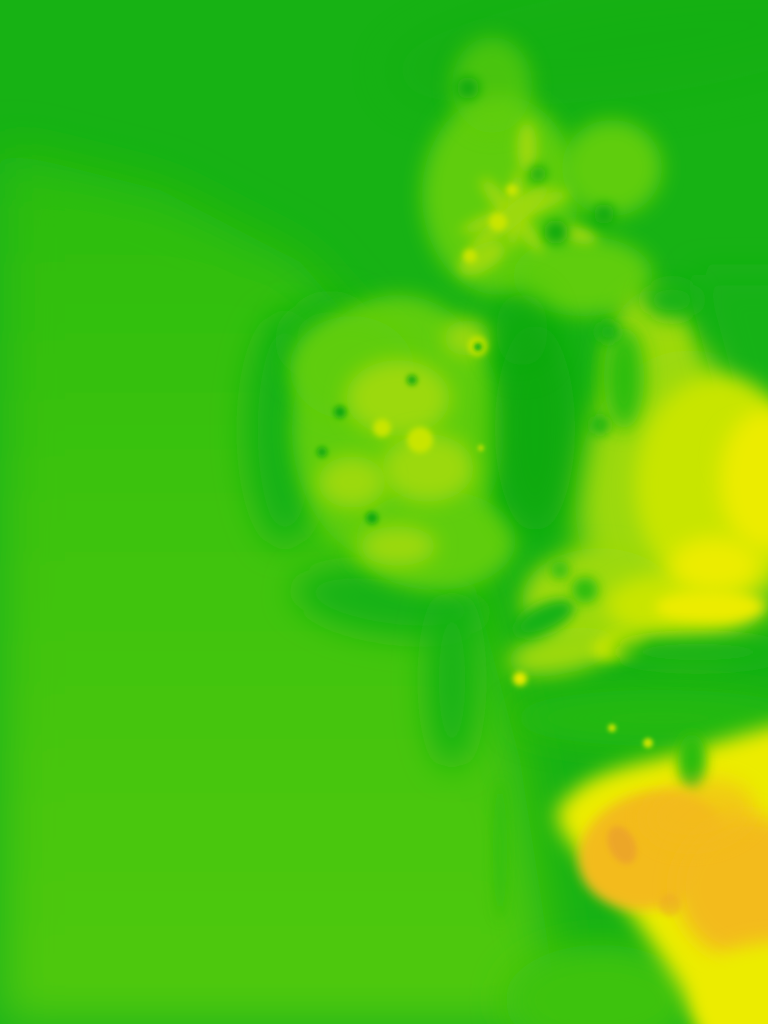 This screenshot has width=768, height=1024. What do you see at coordinates (672, 300) in the screenshot?
I see `sea-notch-northumberland` at bounding box center [672, 300].